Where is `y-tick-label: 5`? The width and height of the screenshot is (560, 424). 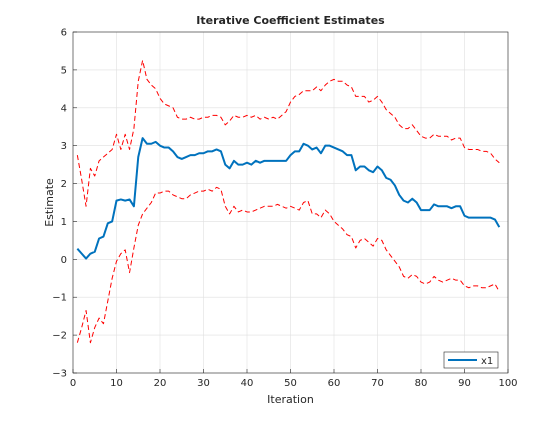
y-tick-label: 5 is located at coordinates (64, 70).